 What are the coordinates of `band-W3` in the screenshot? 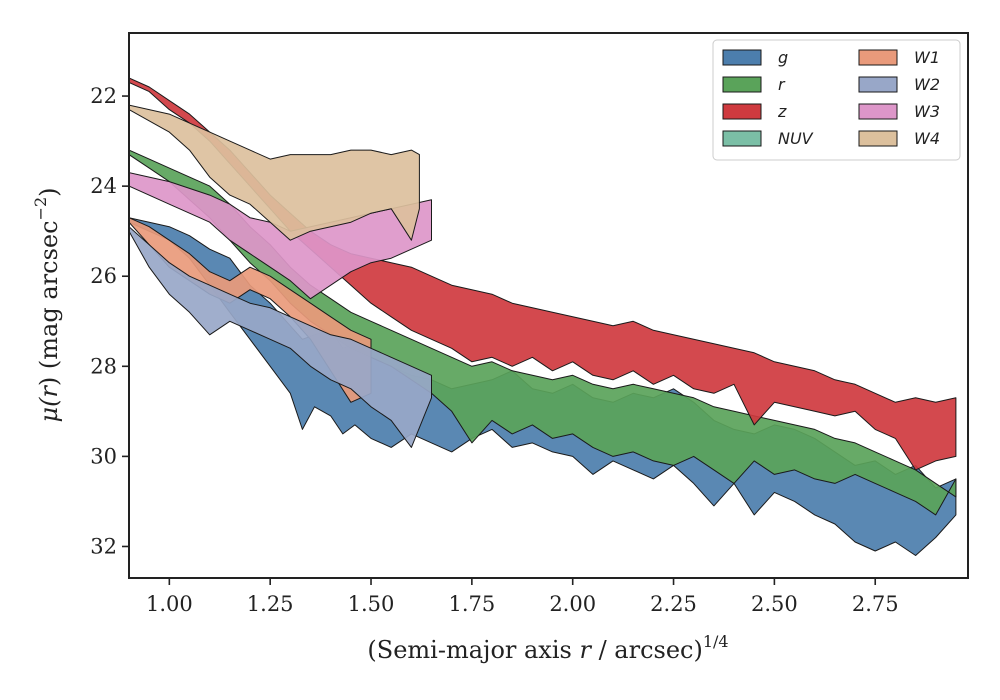 It's located at (280, 236).